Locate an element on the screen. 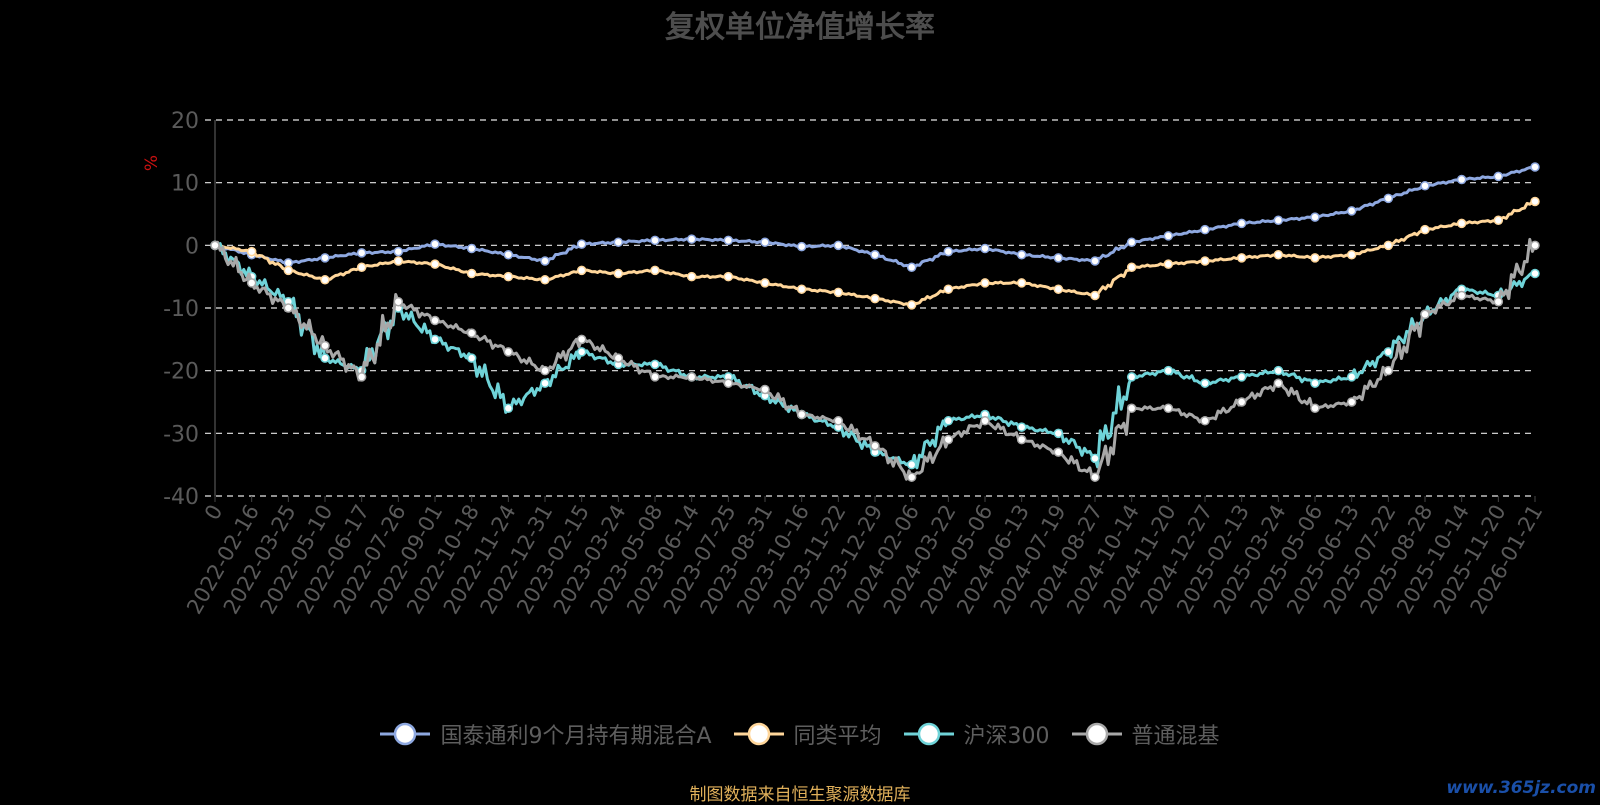 The height and width of the screenshot is (805, 1600). legend-label: 国泰通利9个月持有期混合A is located at coordinates (576, 736).